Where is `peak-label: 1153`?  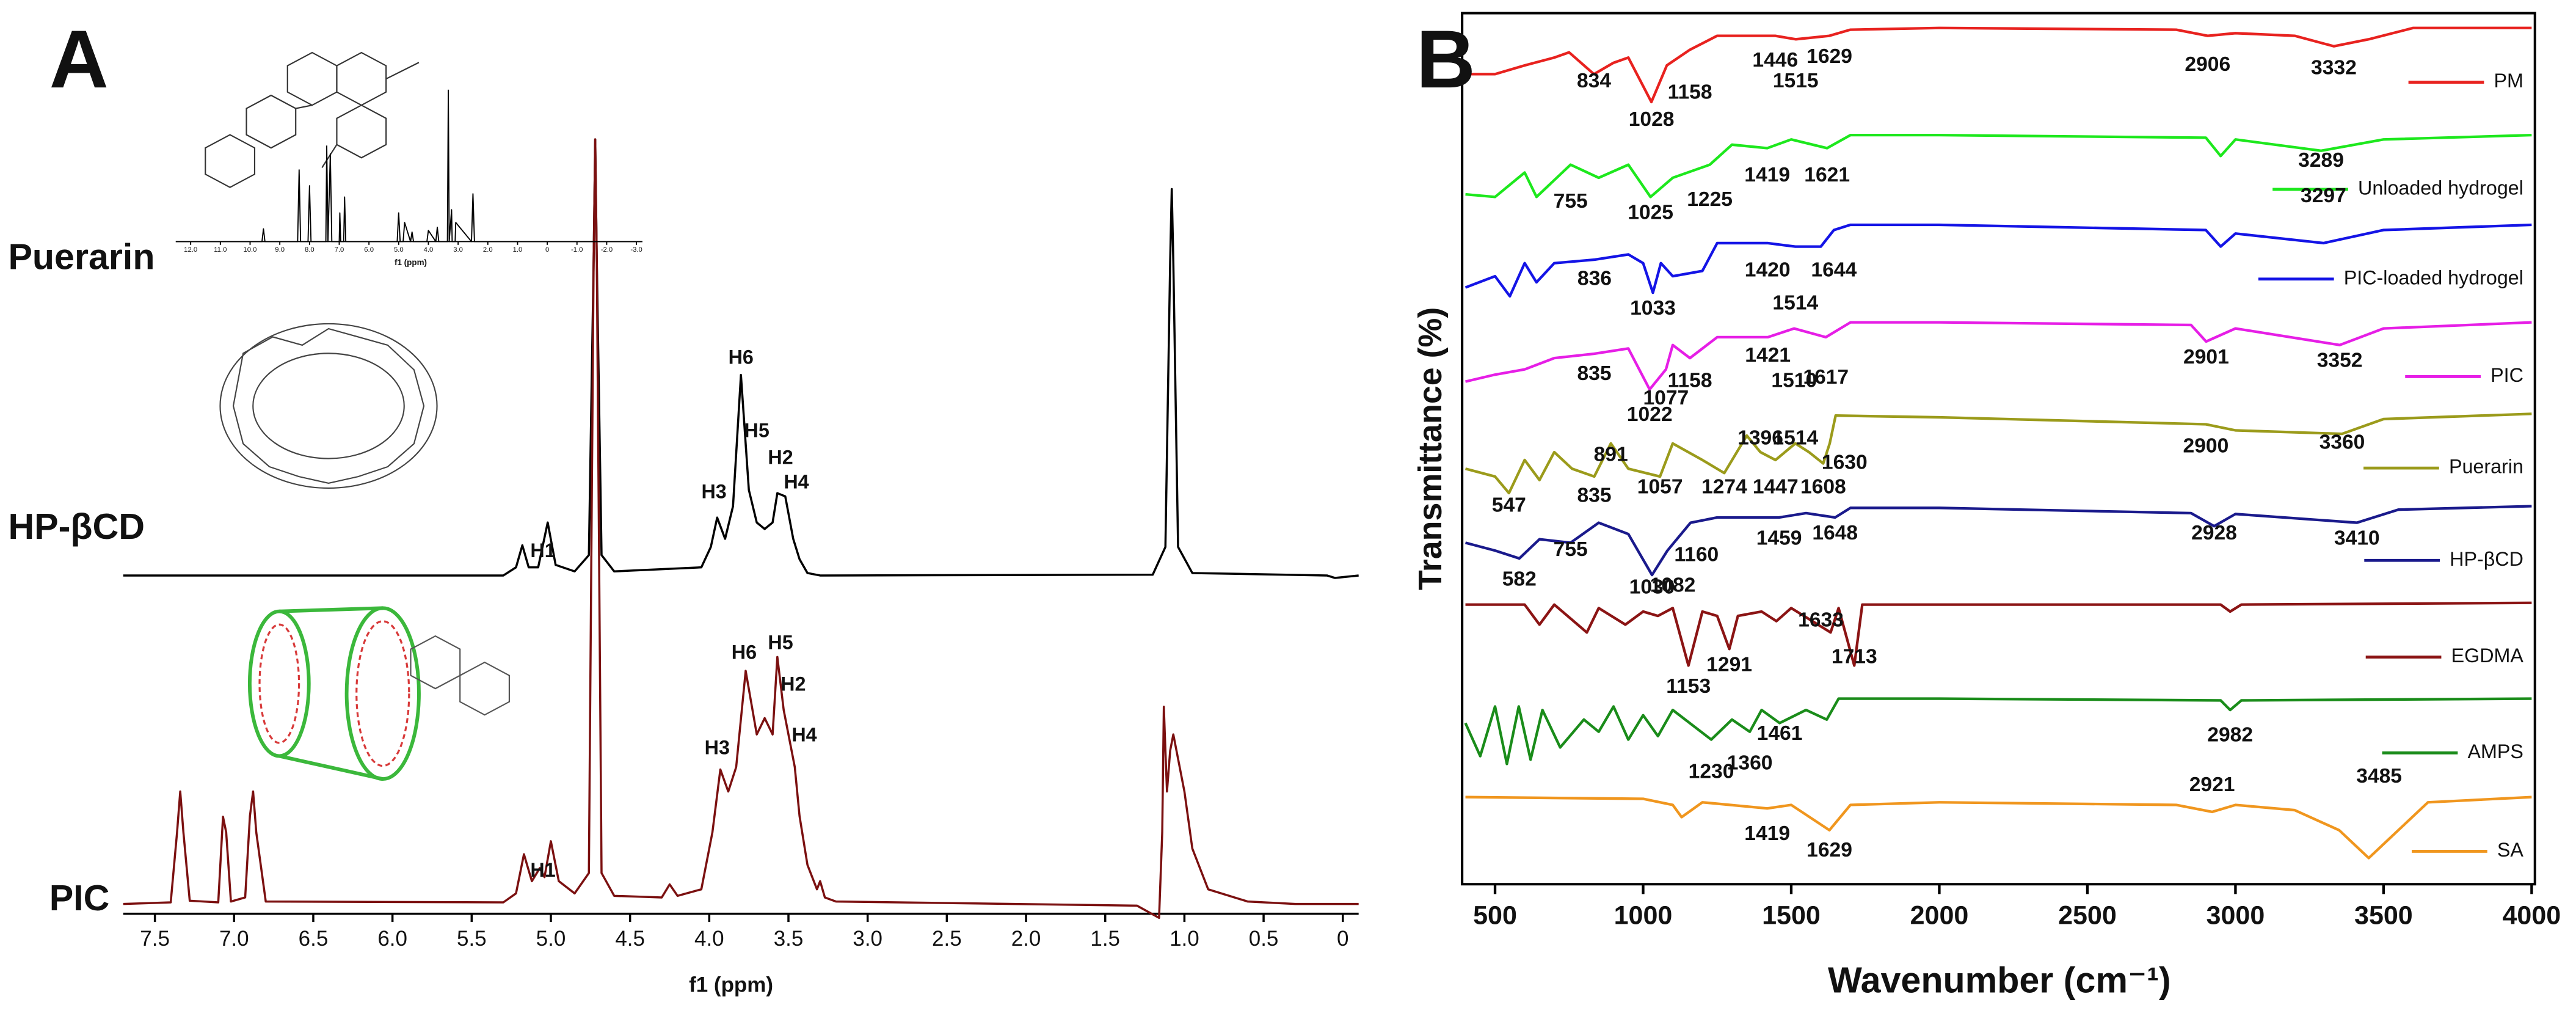 peak-label: 1153 is located at coordinates (1689, 686).